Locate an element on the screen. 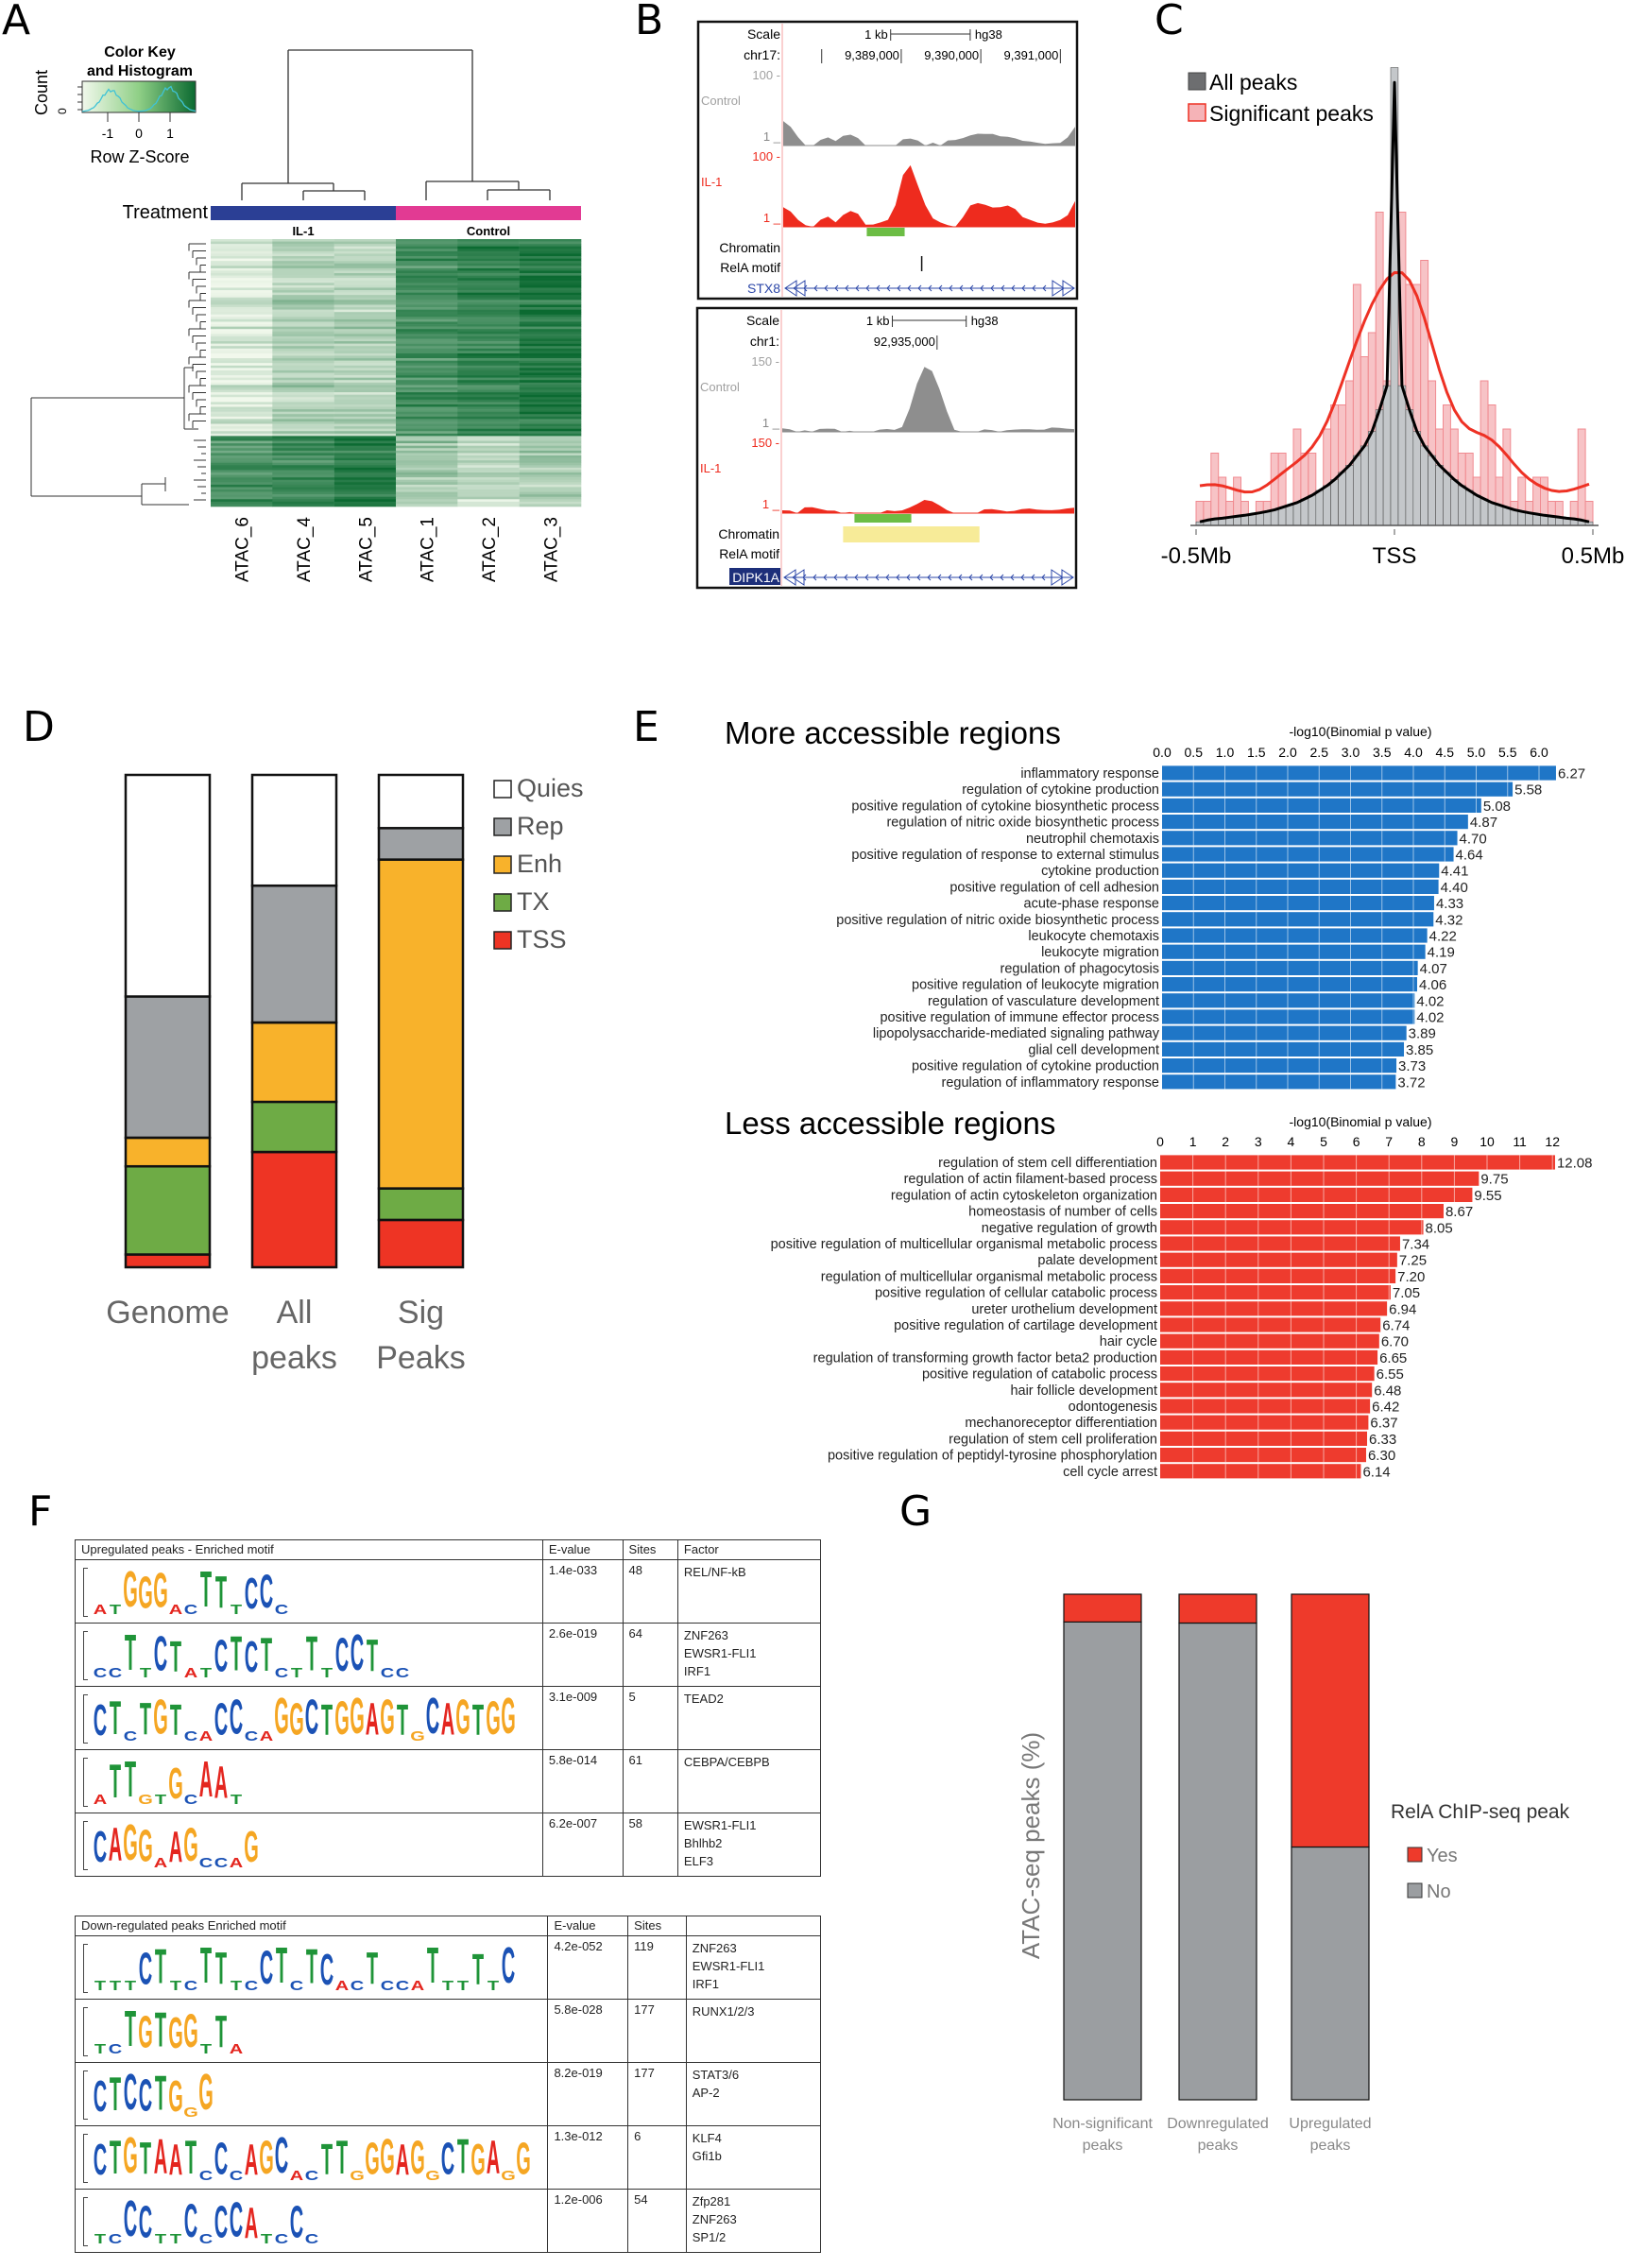  significant-peaks-bar is located at coordinates (1581, 477).